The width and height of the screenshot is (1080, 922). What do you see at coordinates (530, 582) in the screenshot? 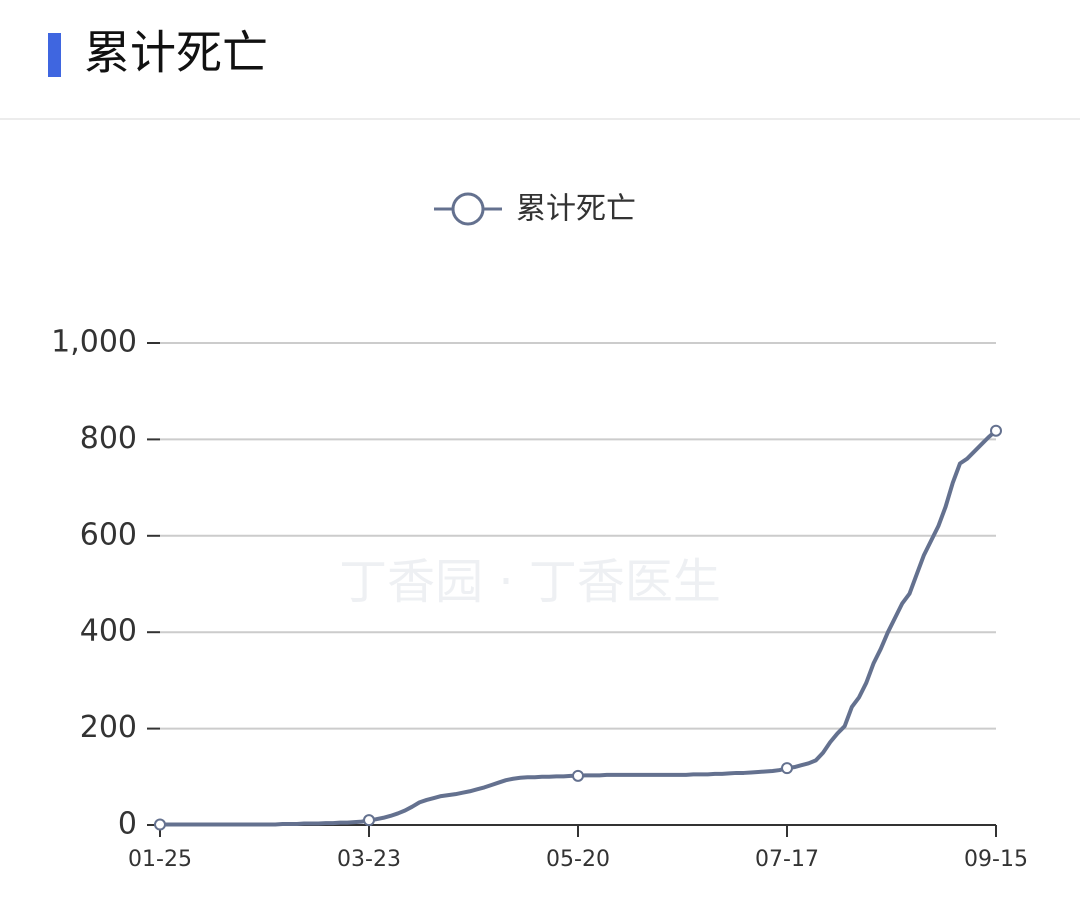
I see `watermark: 丁香园 · 丁香医生` at bounding box center [530, 582].